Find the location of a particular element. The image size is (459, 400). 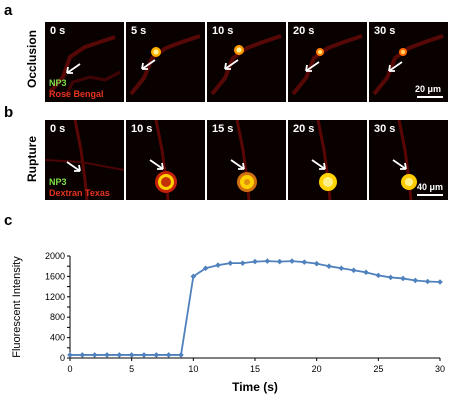

x-tick-label: 15 is located at coordinates (255, 369).